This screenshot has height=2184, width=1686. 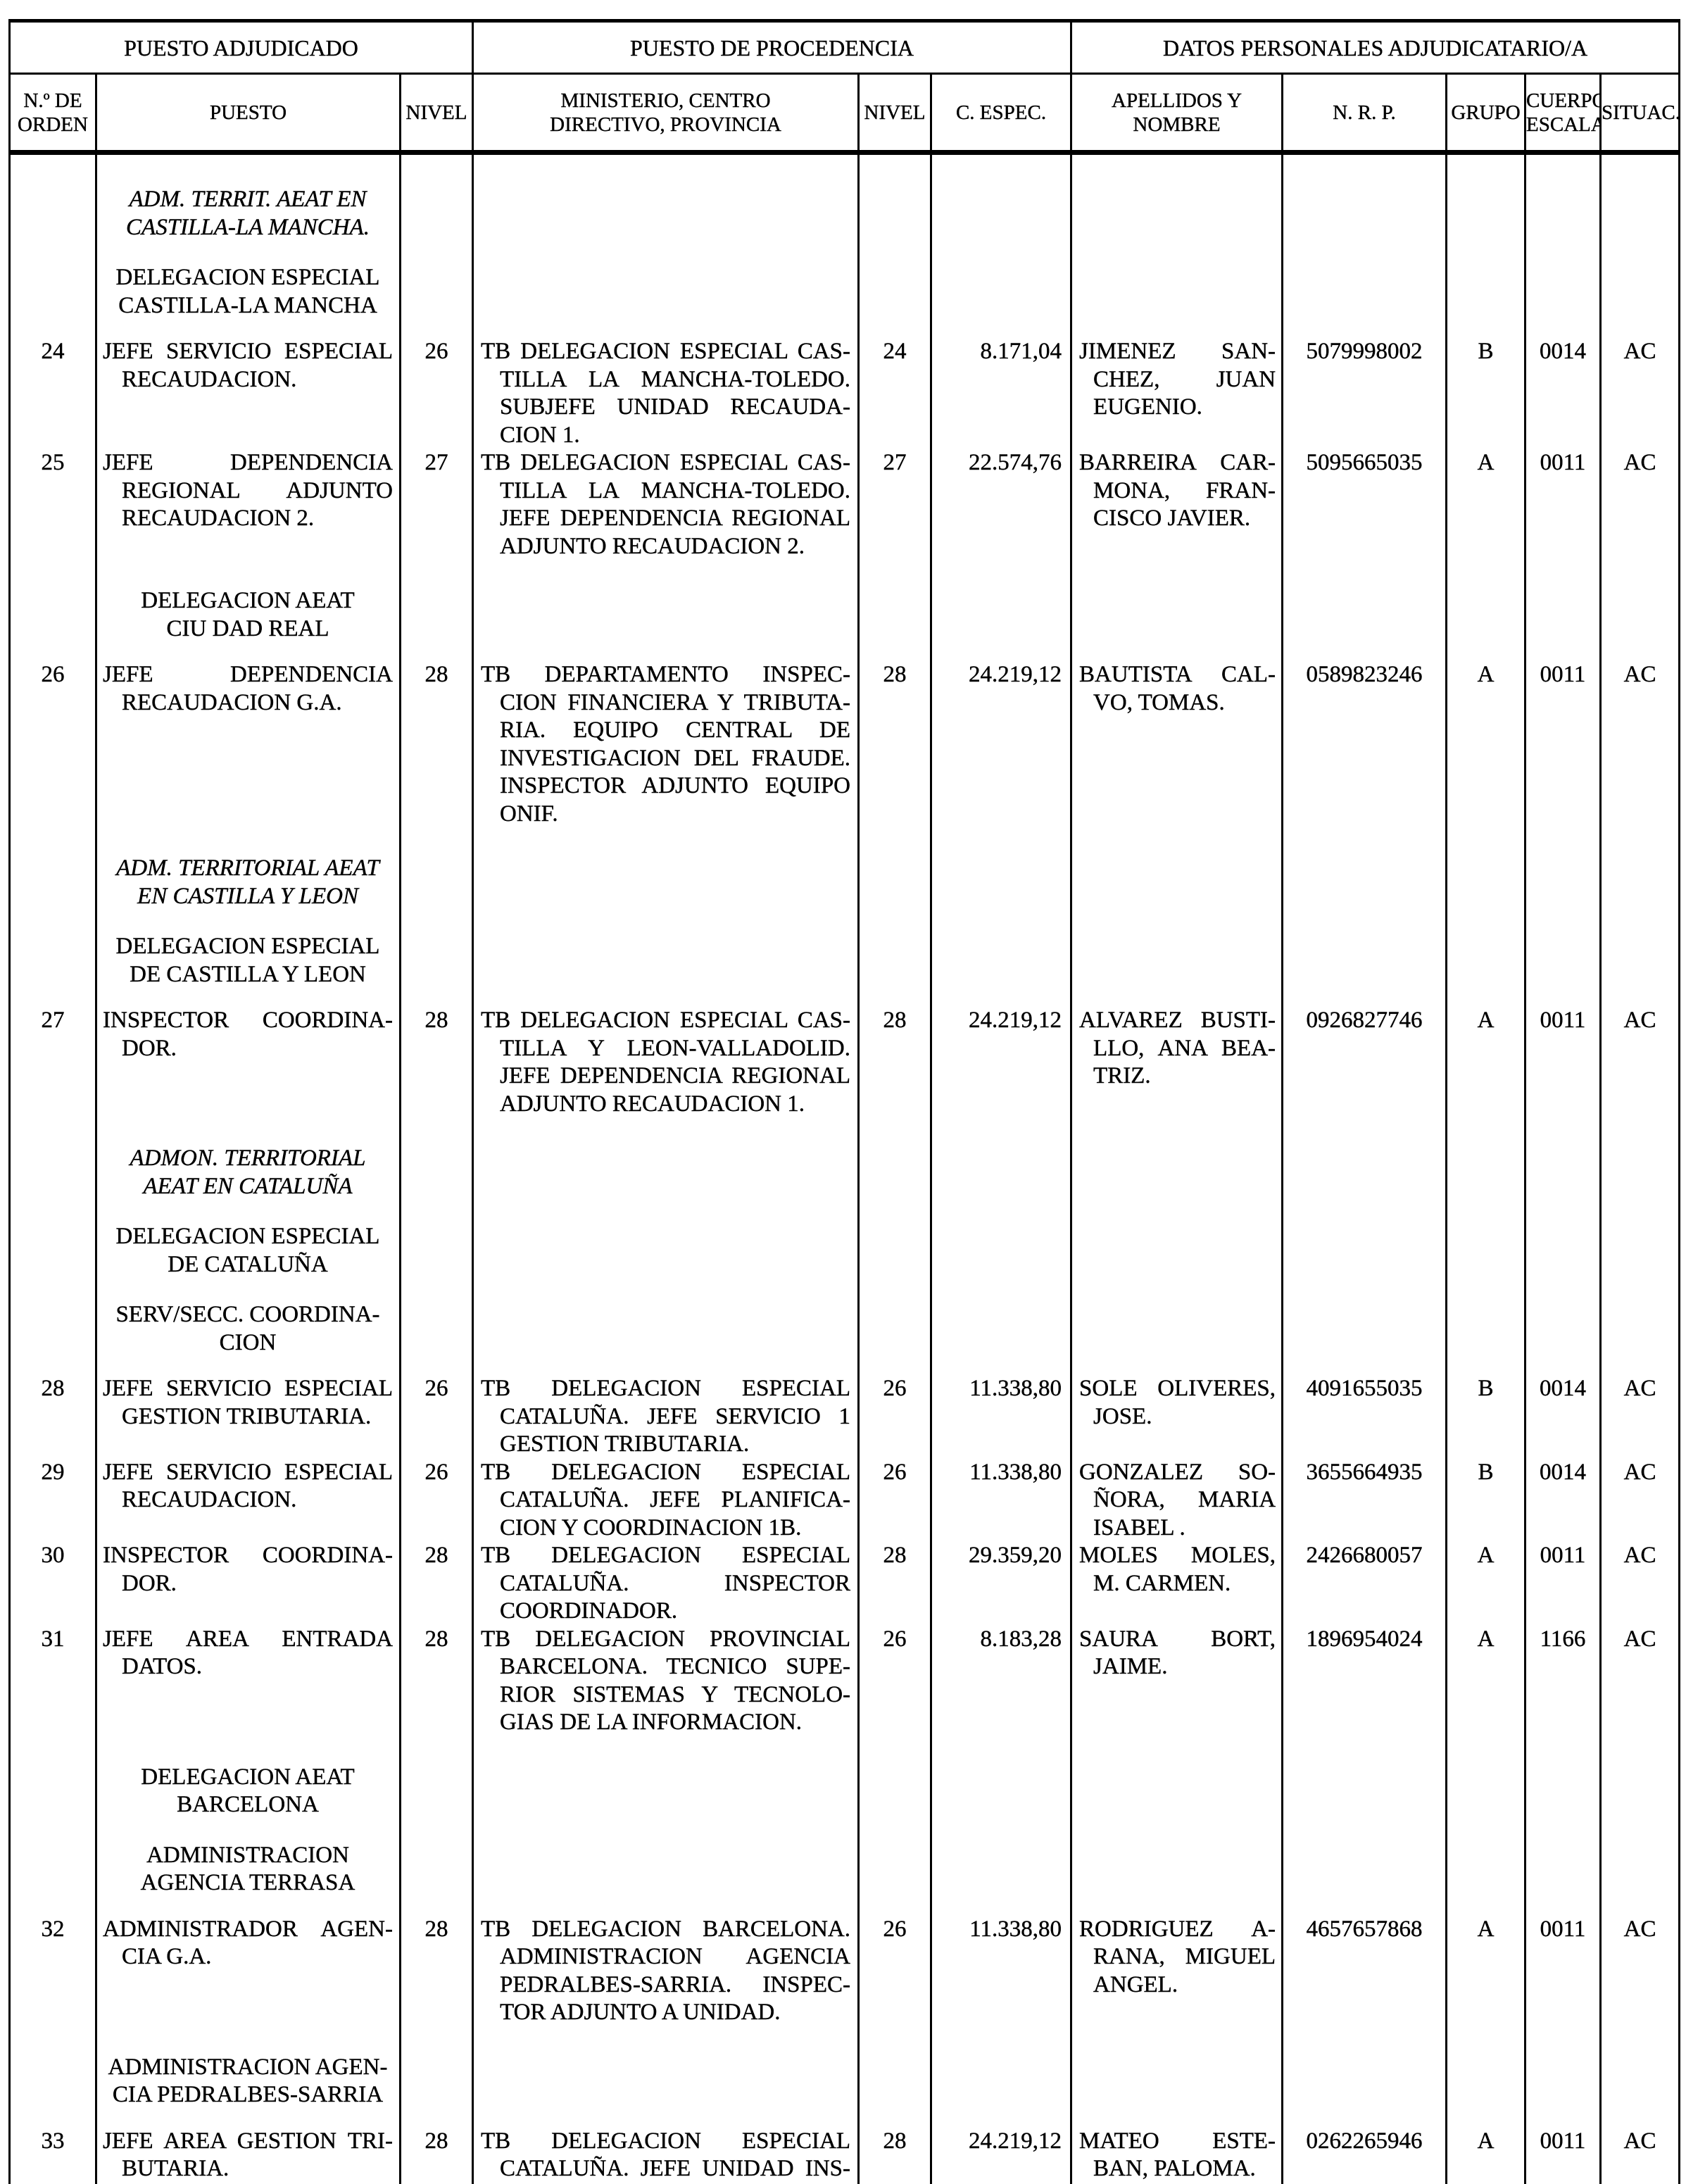 What do you see at coordinates (248, 1555) in the screenshot?
I see `cell-text-line: INSPECTOR COORDINA-` at bounding box center [248, 1555].